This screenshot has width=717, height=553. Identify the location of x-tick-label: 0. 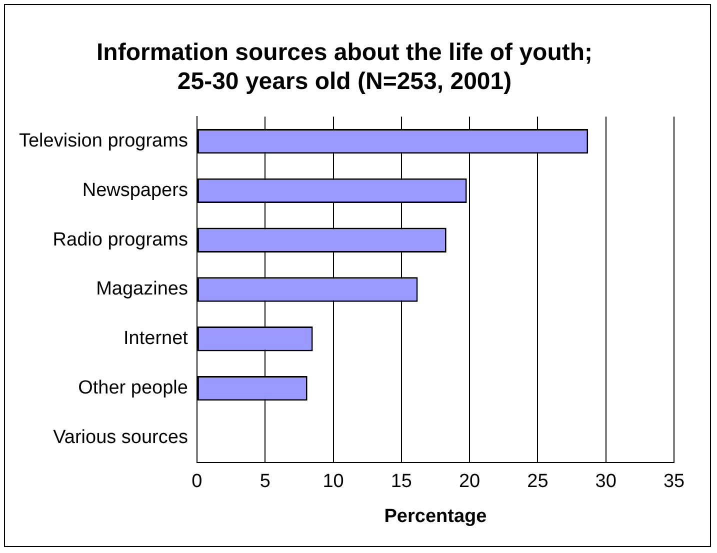
(197, 481).